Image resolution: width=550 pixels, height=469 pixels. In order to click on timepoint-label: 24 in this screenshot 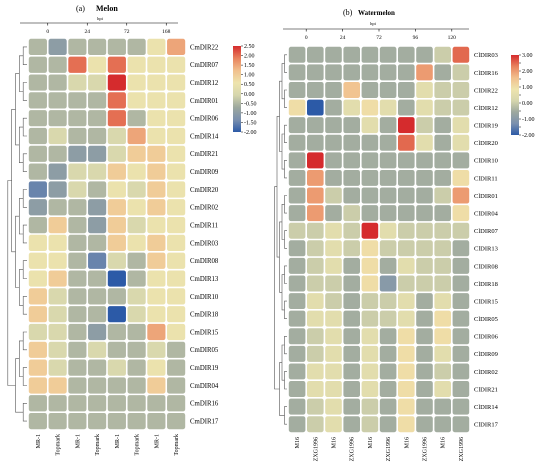, I will do `click(88, 32)`.